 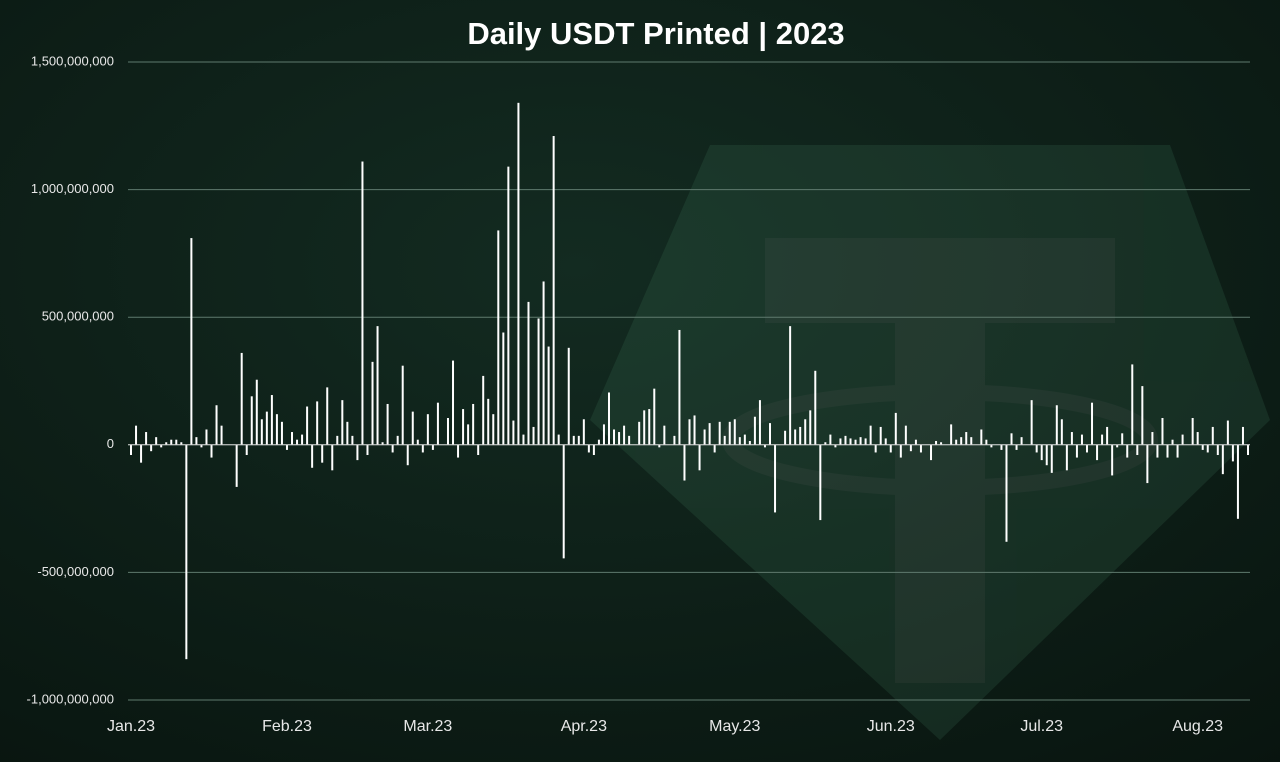 I want to click on x-tick-label: Mar.23, so click(x=427, y=726).